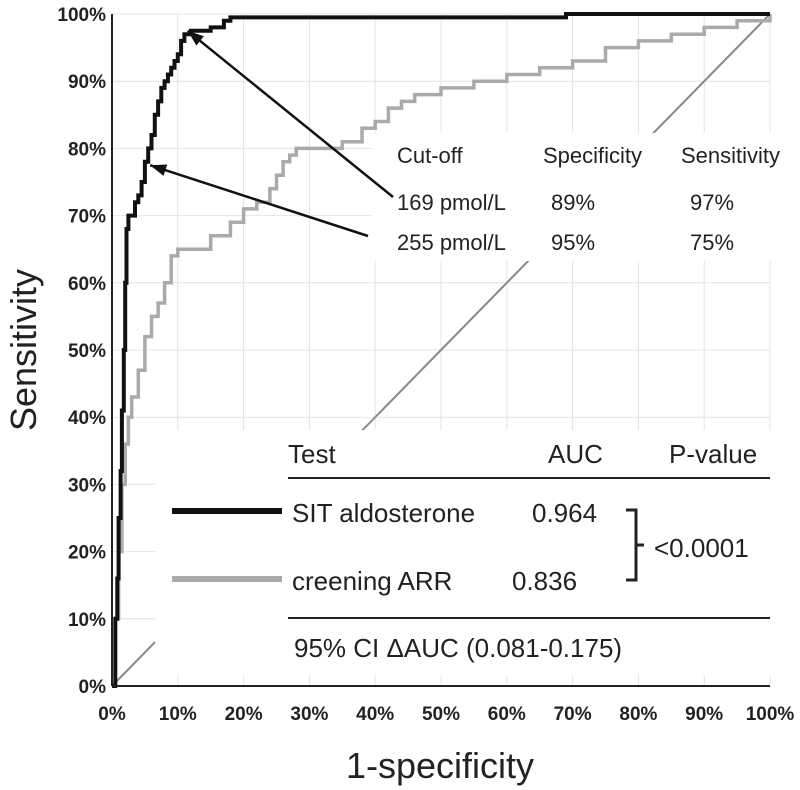 Image resolution: width=800 pixels, height=790 pixels. What do you see at coordinates (87, 284) in the screenshot?
I see `y-tick-label: 60%` at bounding box center [87, 284].